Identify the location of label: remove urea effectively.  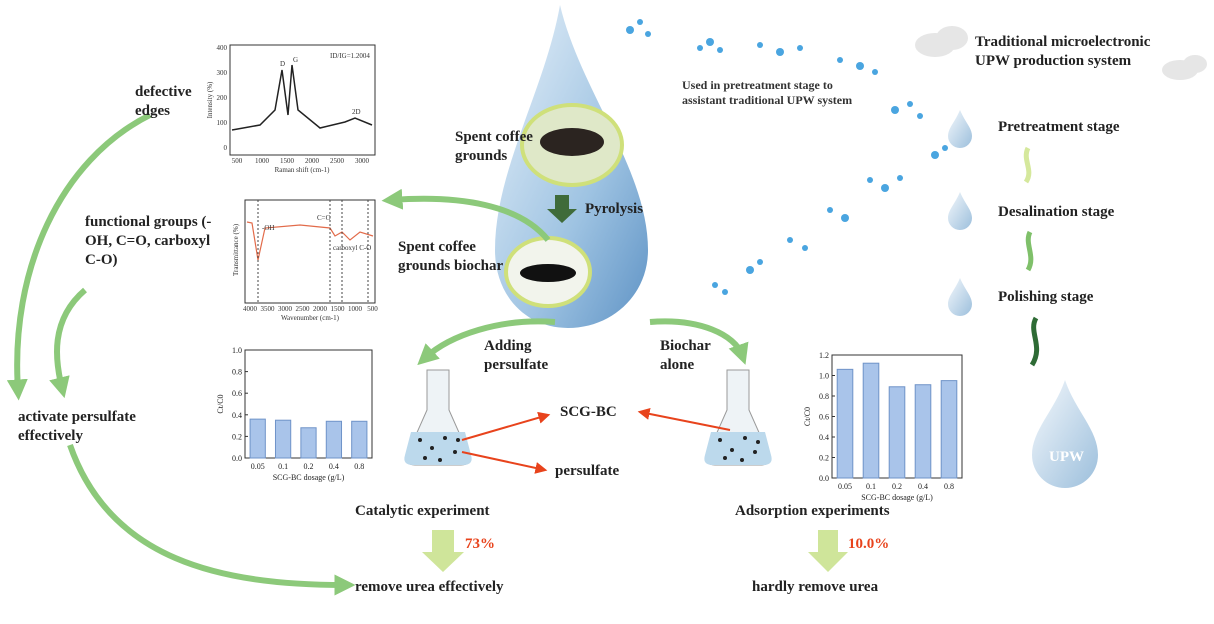
(429, 587).